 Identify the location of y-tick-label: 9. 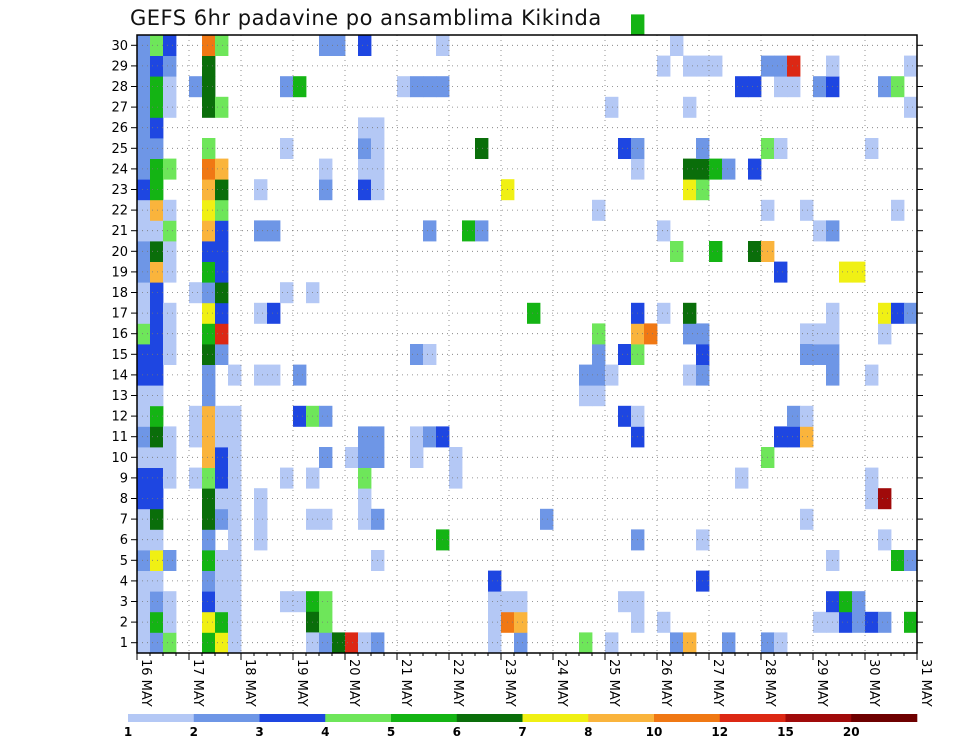
(124, 478).